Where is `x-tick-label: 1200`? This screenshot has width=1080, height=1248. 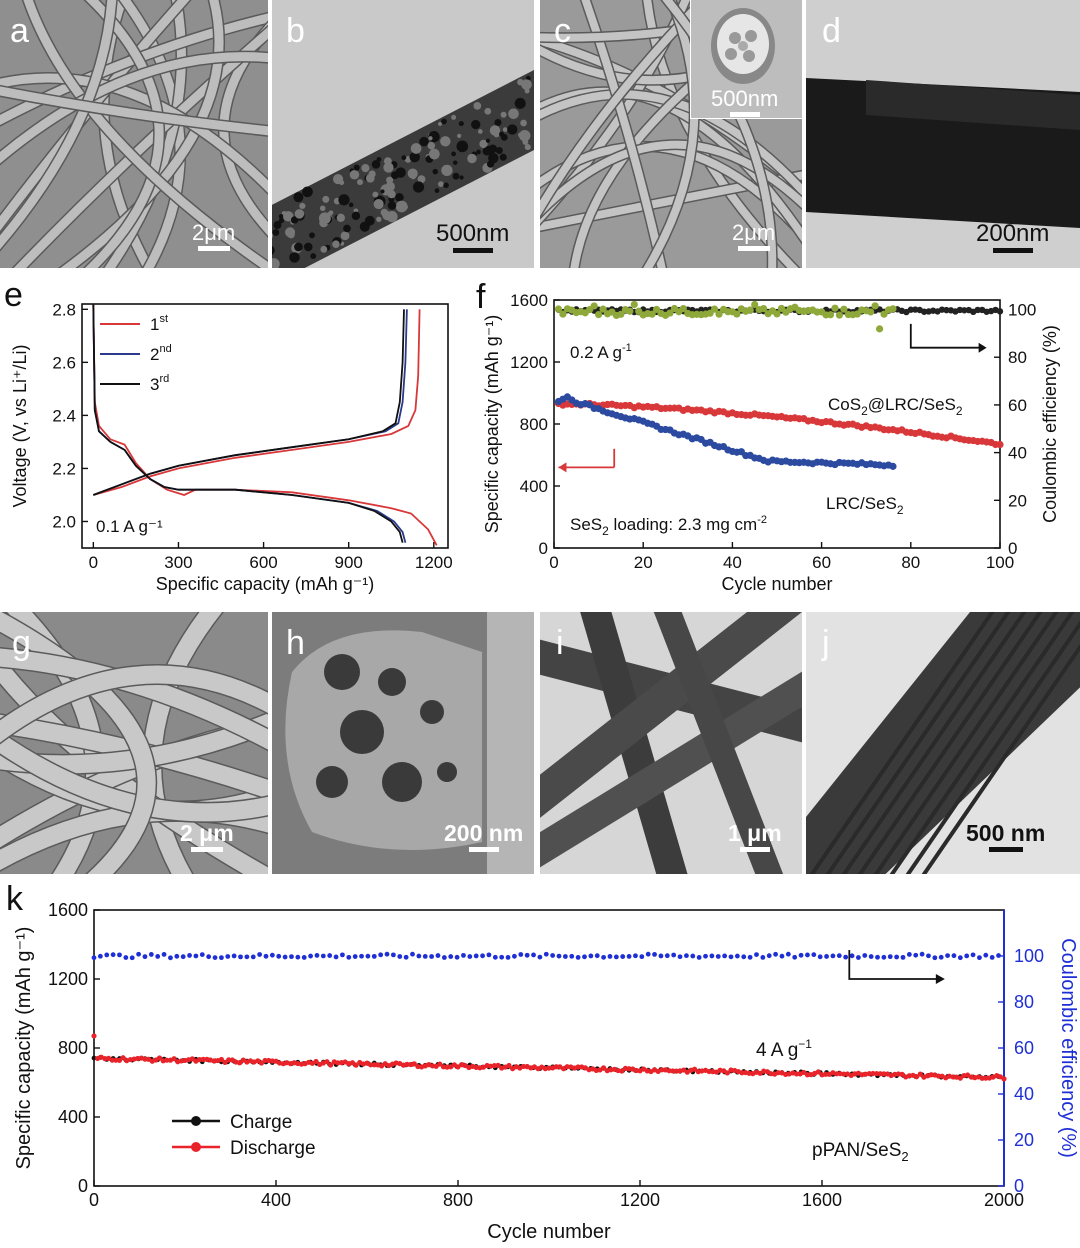 x-tick-label: 1200 is located at coordinates (434, 562).